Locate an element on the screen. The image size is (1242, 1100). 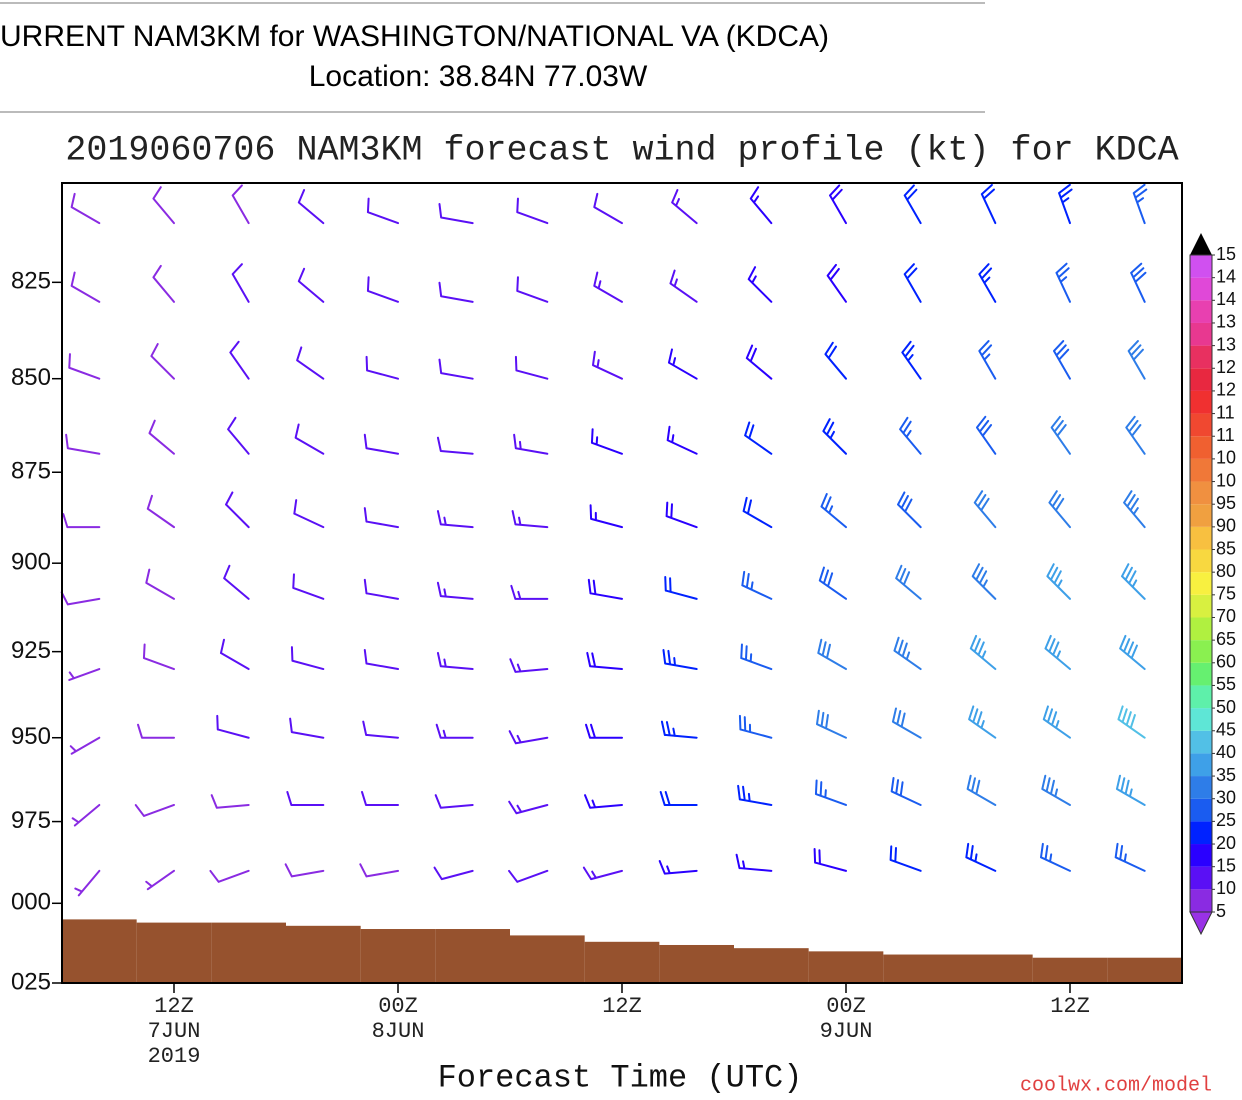
y-tick-label: 850 is located at coordinates (31, 377).